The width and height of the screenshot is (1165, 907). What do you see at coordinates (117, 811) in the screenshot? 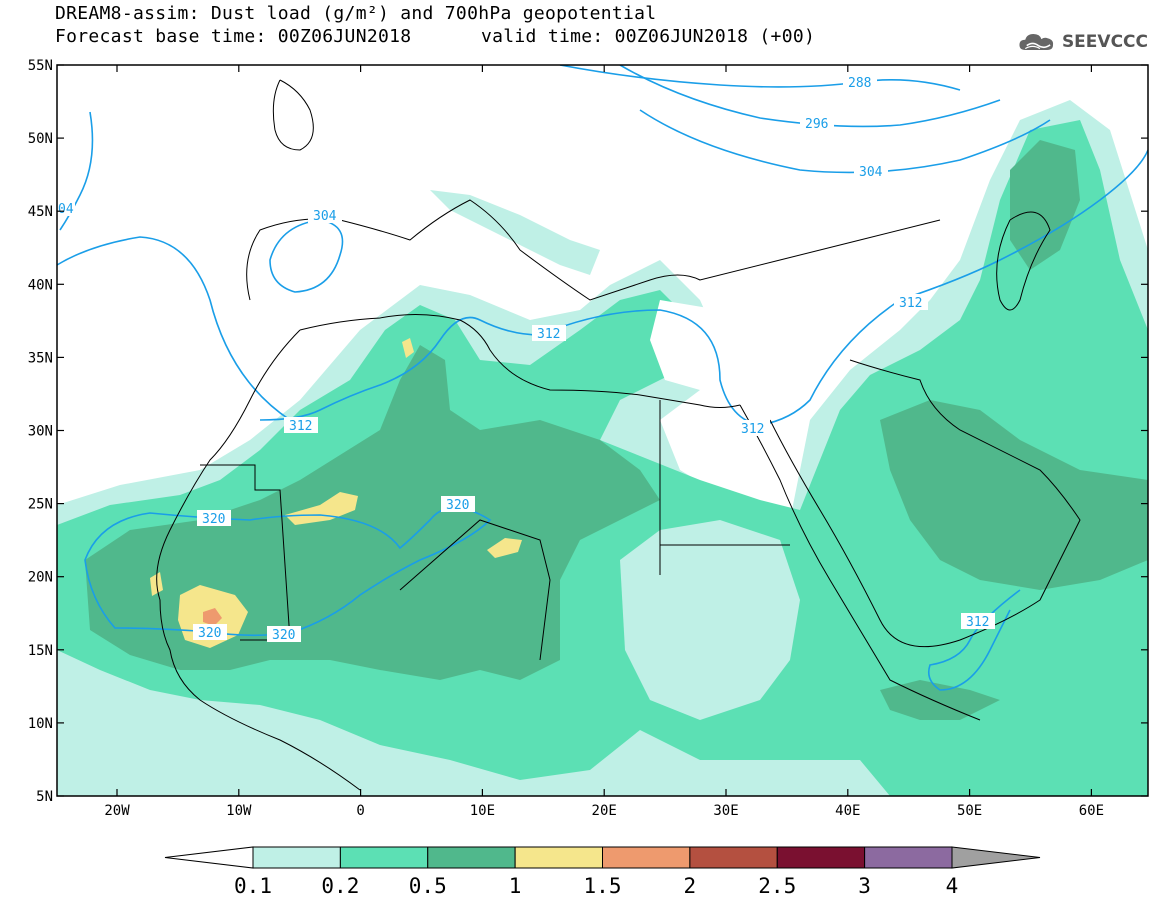
I see `lon-label: 20W` at bounding box center [117, 811].